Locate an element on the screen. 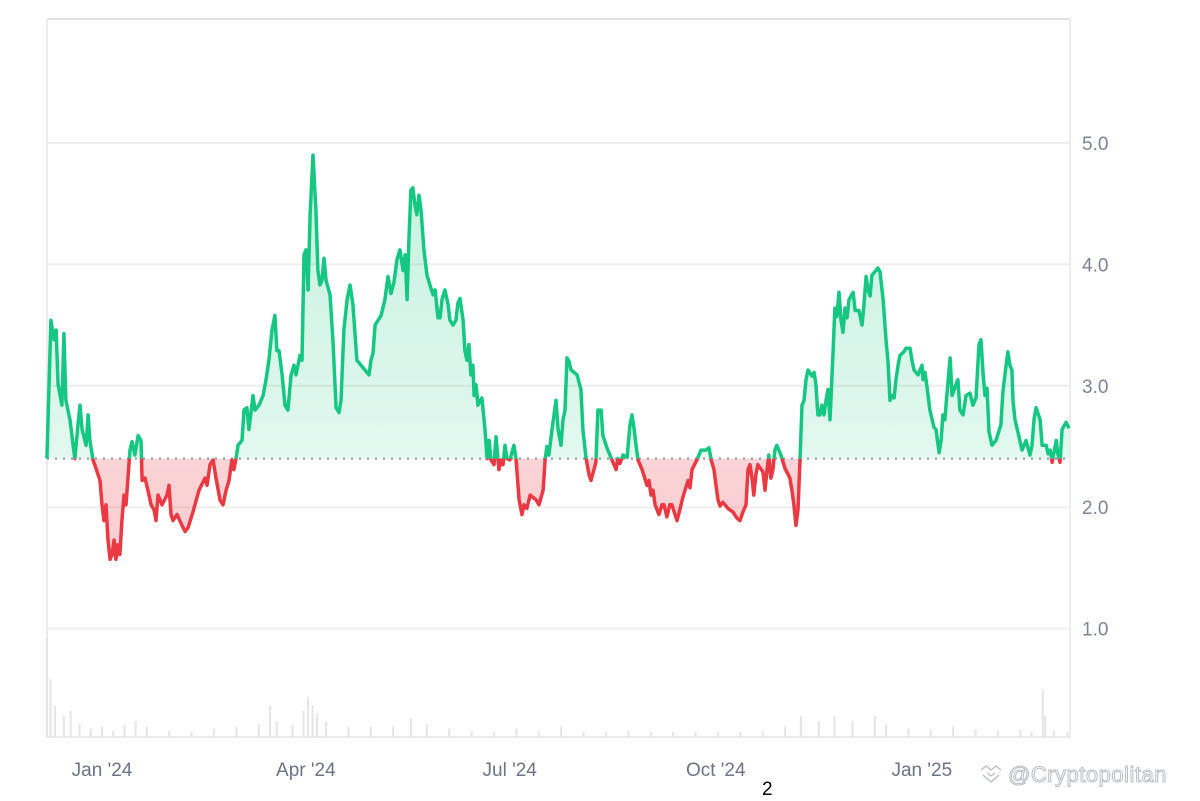 This screenshot has width=1200, height=801. price-line-below is located at coordinates (555, 510).